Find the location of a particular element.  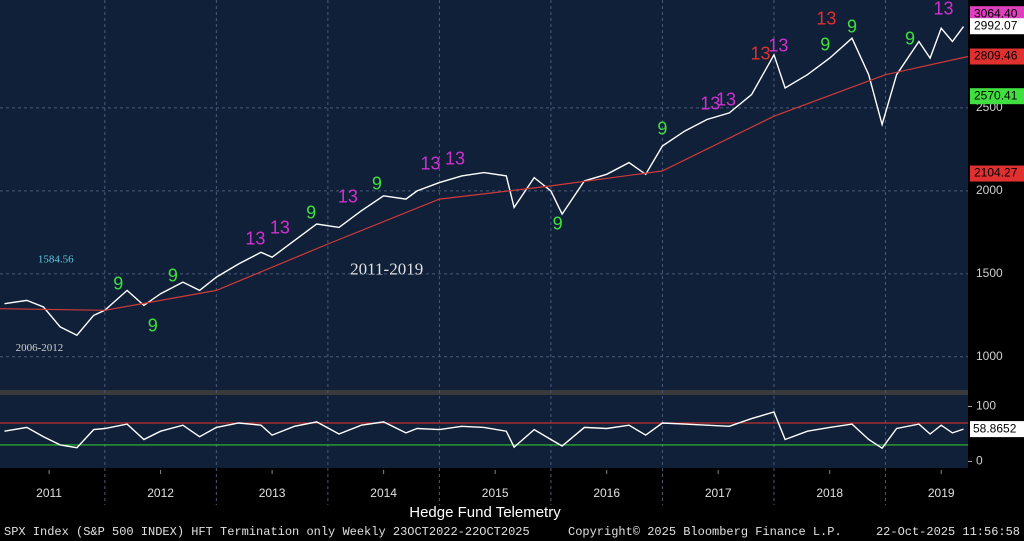

y-tick-label: 100 is located at coordinates (986, 406).